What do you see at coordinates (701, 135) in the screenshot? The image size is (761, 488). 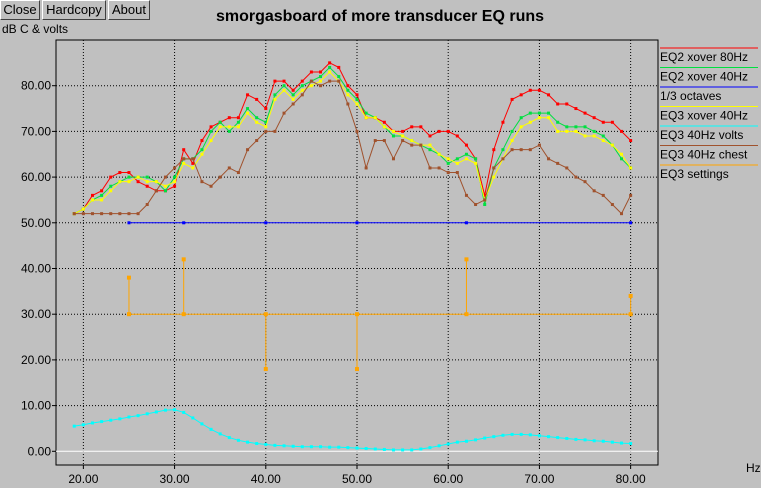 I see `legend-entry: EQ3 40Hz volts` at bounding box center [701, 135].